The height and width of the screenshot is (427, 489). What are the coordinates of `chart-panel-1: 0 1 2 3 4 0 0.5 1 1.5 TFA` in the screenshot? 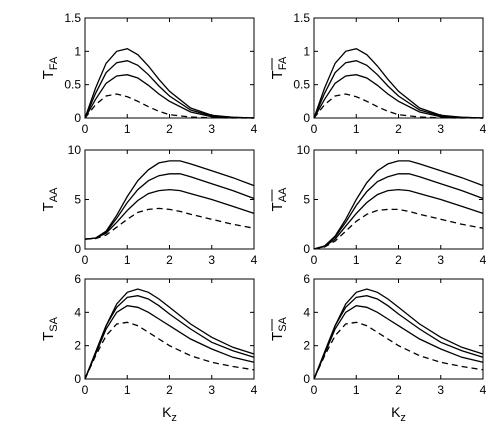 It's located at (149, 73).